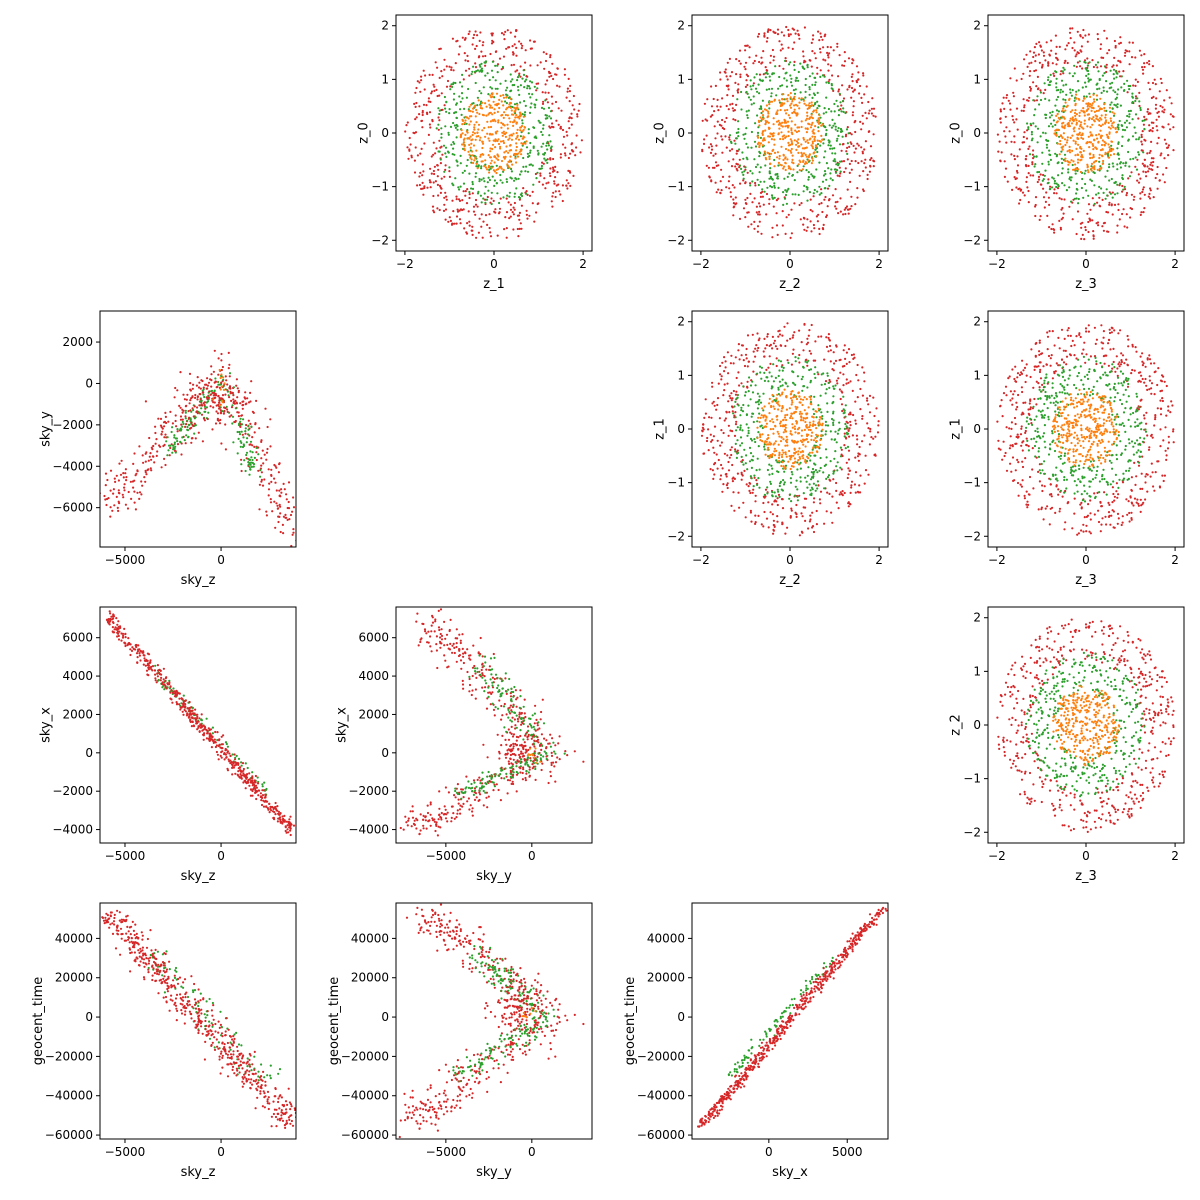 This screenshot has height=1200, width=1200. Describe the element at coordinates (997, 264) in the screenshot. I see `x-tick-label: −2` at that location.